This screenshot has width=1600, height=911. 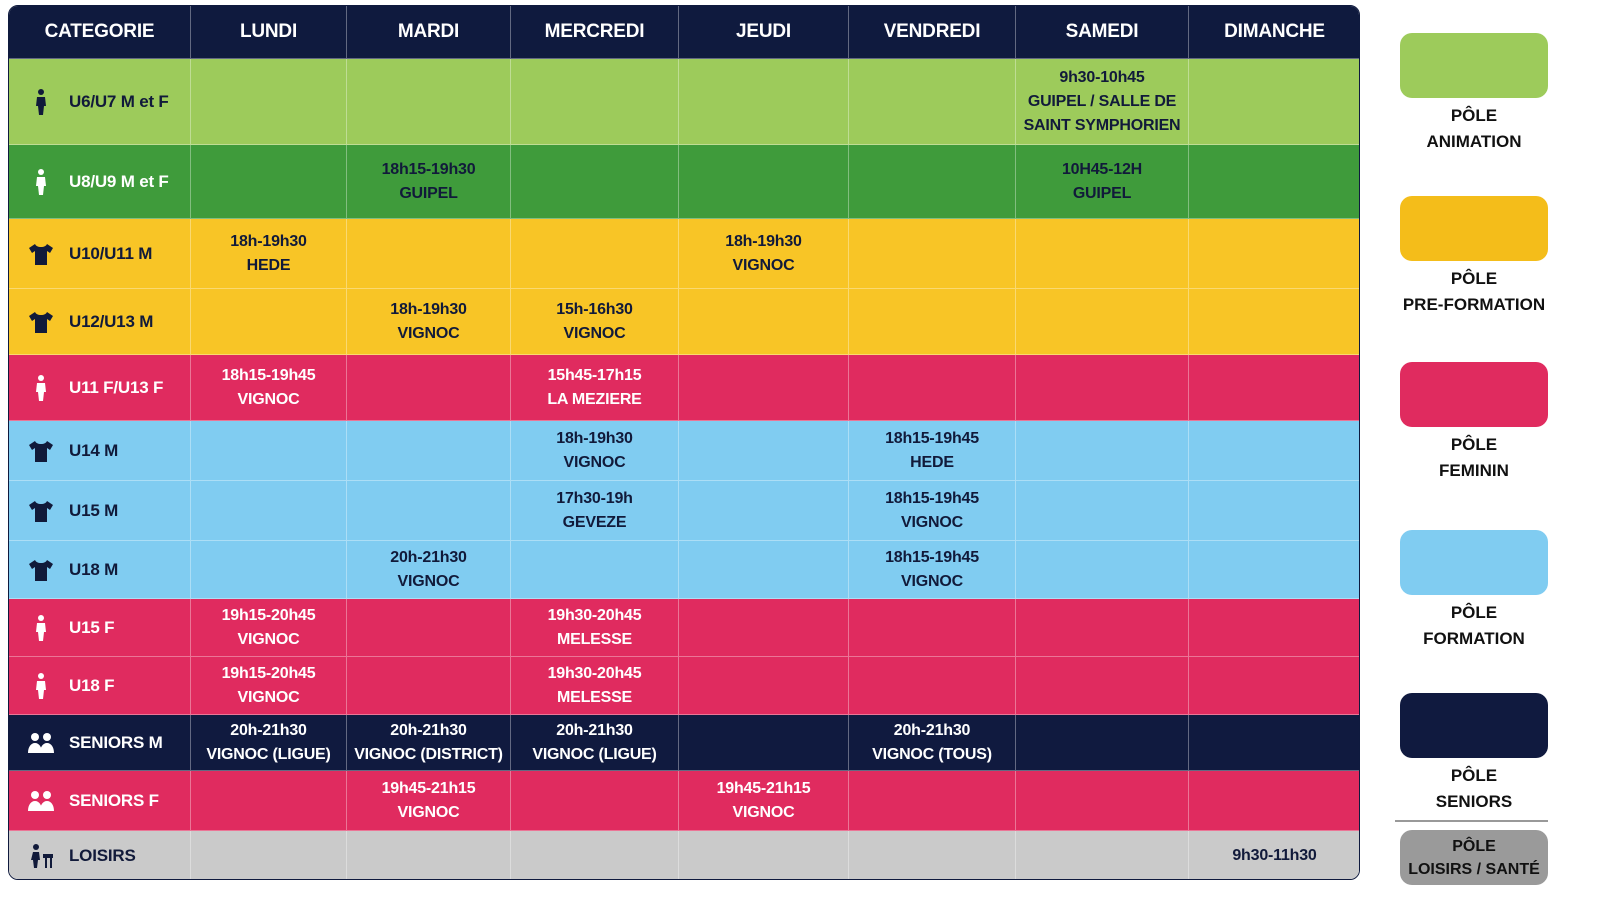 I want to click on category-label: U14 M, so click(x=94, y=450).